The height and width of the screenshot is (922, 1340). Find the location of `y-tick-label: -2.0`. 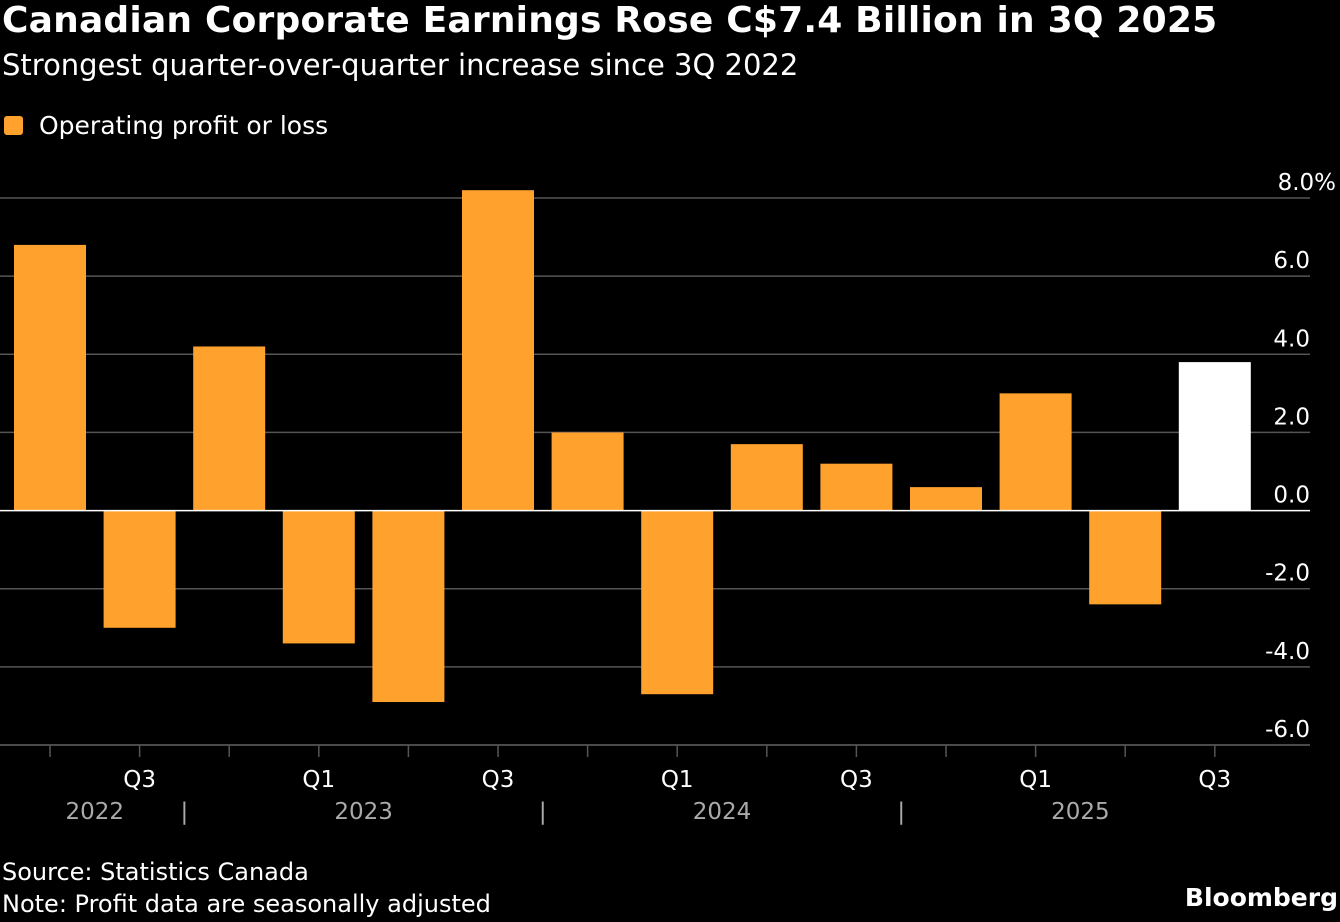

y-tick-label: -2.0 is located at coordinates (1287, 574).